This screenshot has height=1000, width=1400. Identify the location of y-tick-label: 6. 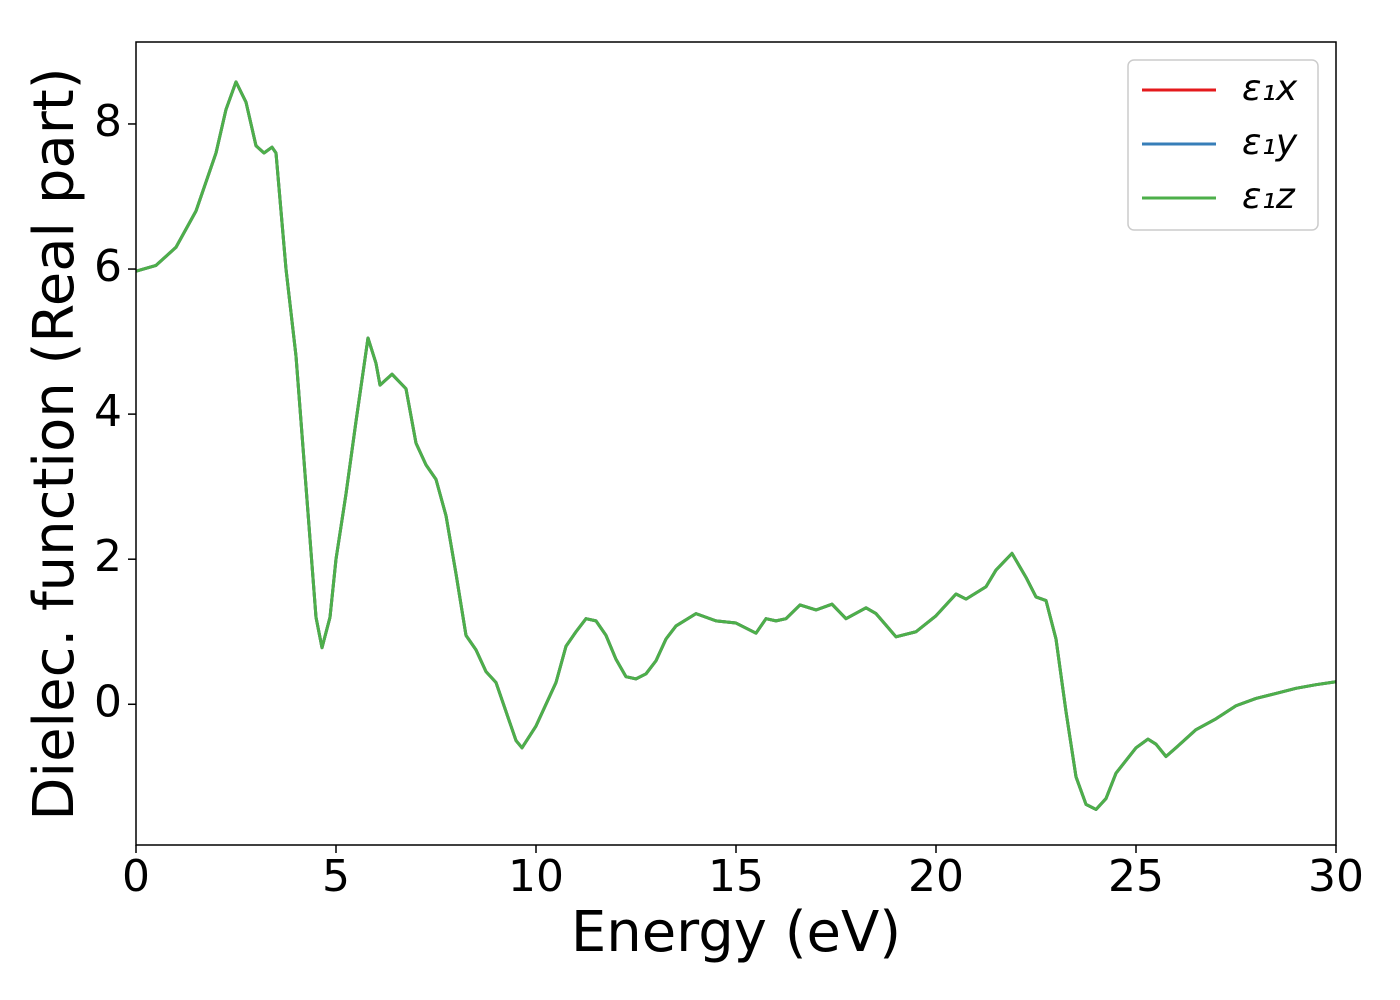
(108, 266).